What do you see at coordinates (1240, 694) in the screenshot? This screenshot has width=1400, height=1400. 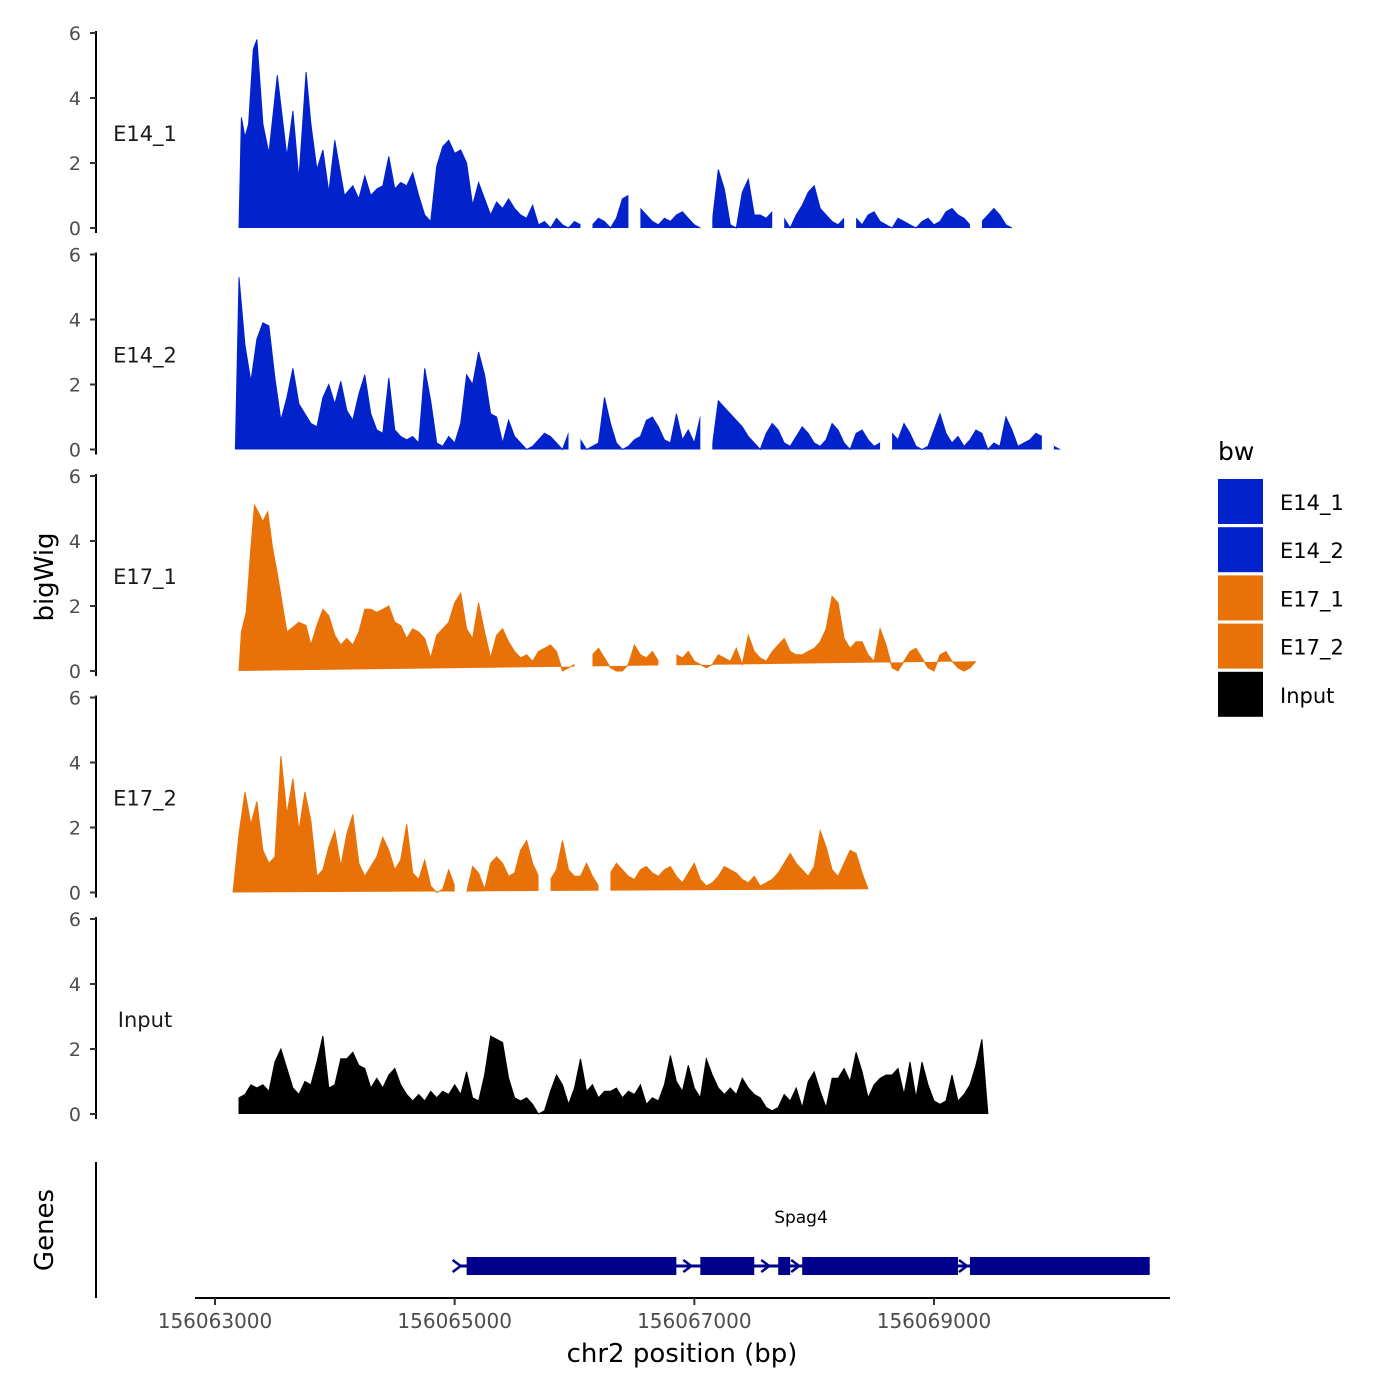 I see `legend-swatch-Input` at bounding box center [1240, 694].